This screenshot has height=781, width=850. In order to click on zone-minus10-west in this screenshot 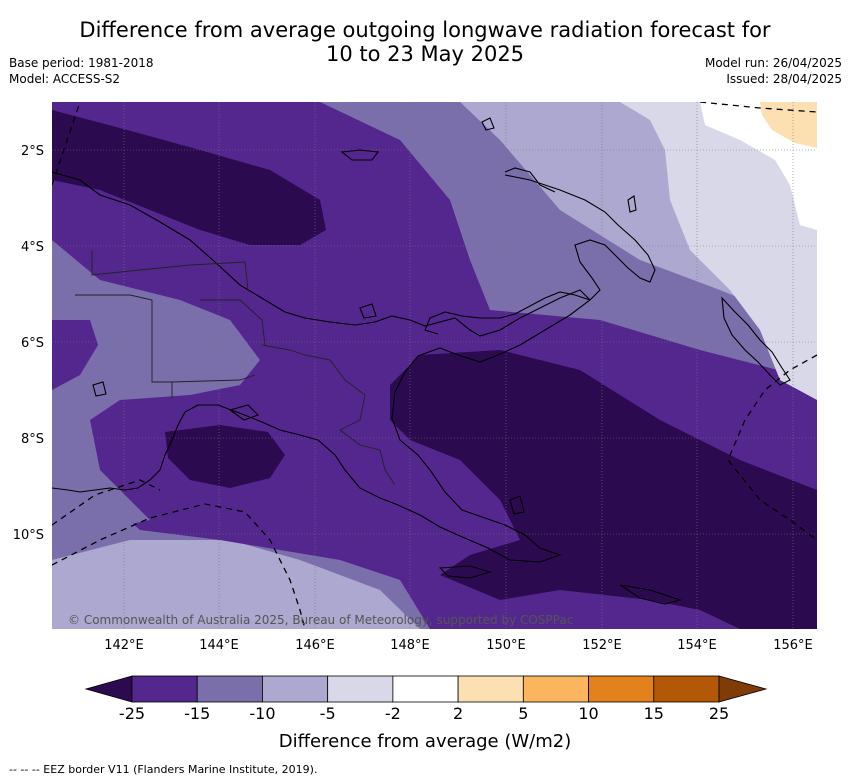, I will do `click(156, 390)`.